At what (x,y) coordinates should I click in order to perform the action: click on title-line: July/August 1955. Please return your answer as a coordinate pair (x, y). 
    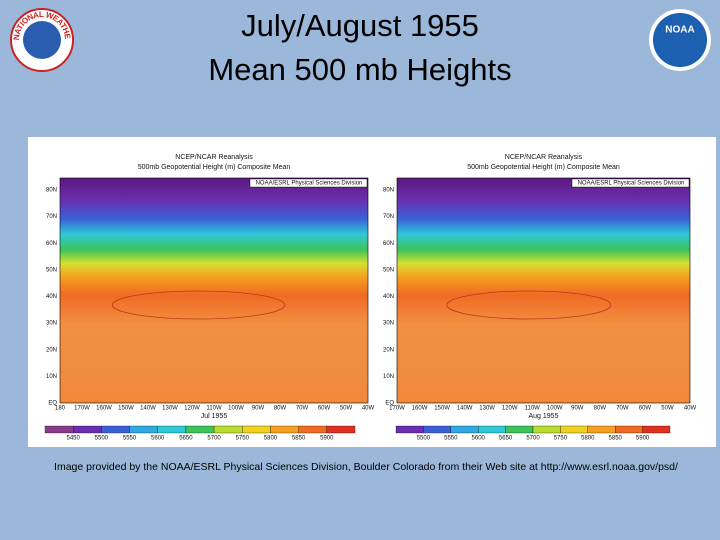
    Looking at the image, I should click on (360, 25).